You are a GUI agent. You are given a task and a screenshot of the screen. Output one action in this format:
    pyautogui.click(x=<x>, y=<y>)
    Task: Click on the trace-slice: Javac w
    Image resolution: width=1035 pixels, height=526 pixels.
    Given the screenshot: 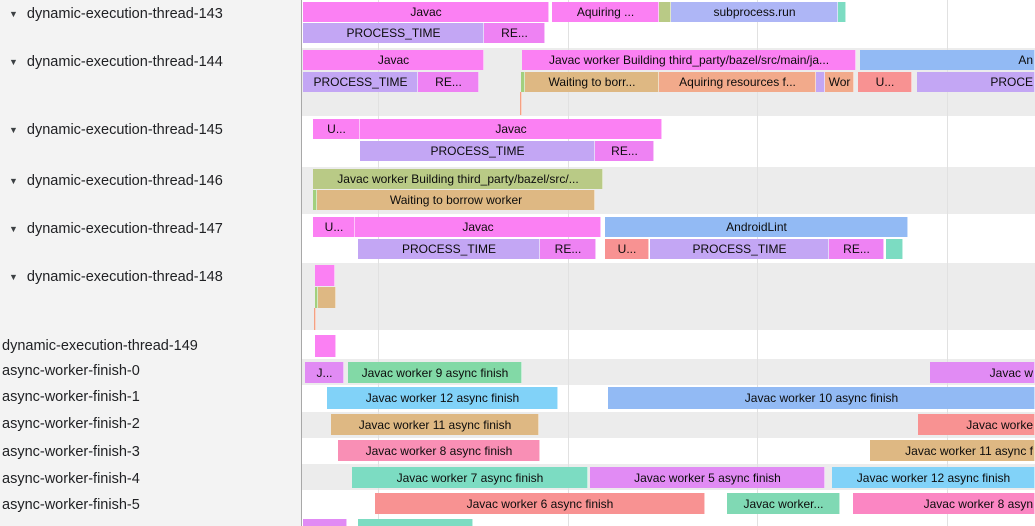 What is the action you would take?
    pyautogui.click(x=982, y=372)
    